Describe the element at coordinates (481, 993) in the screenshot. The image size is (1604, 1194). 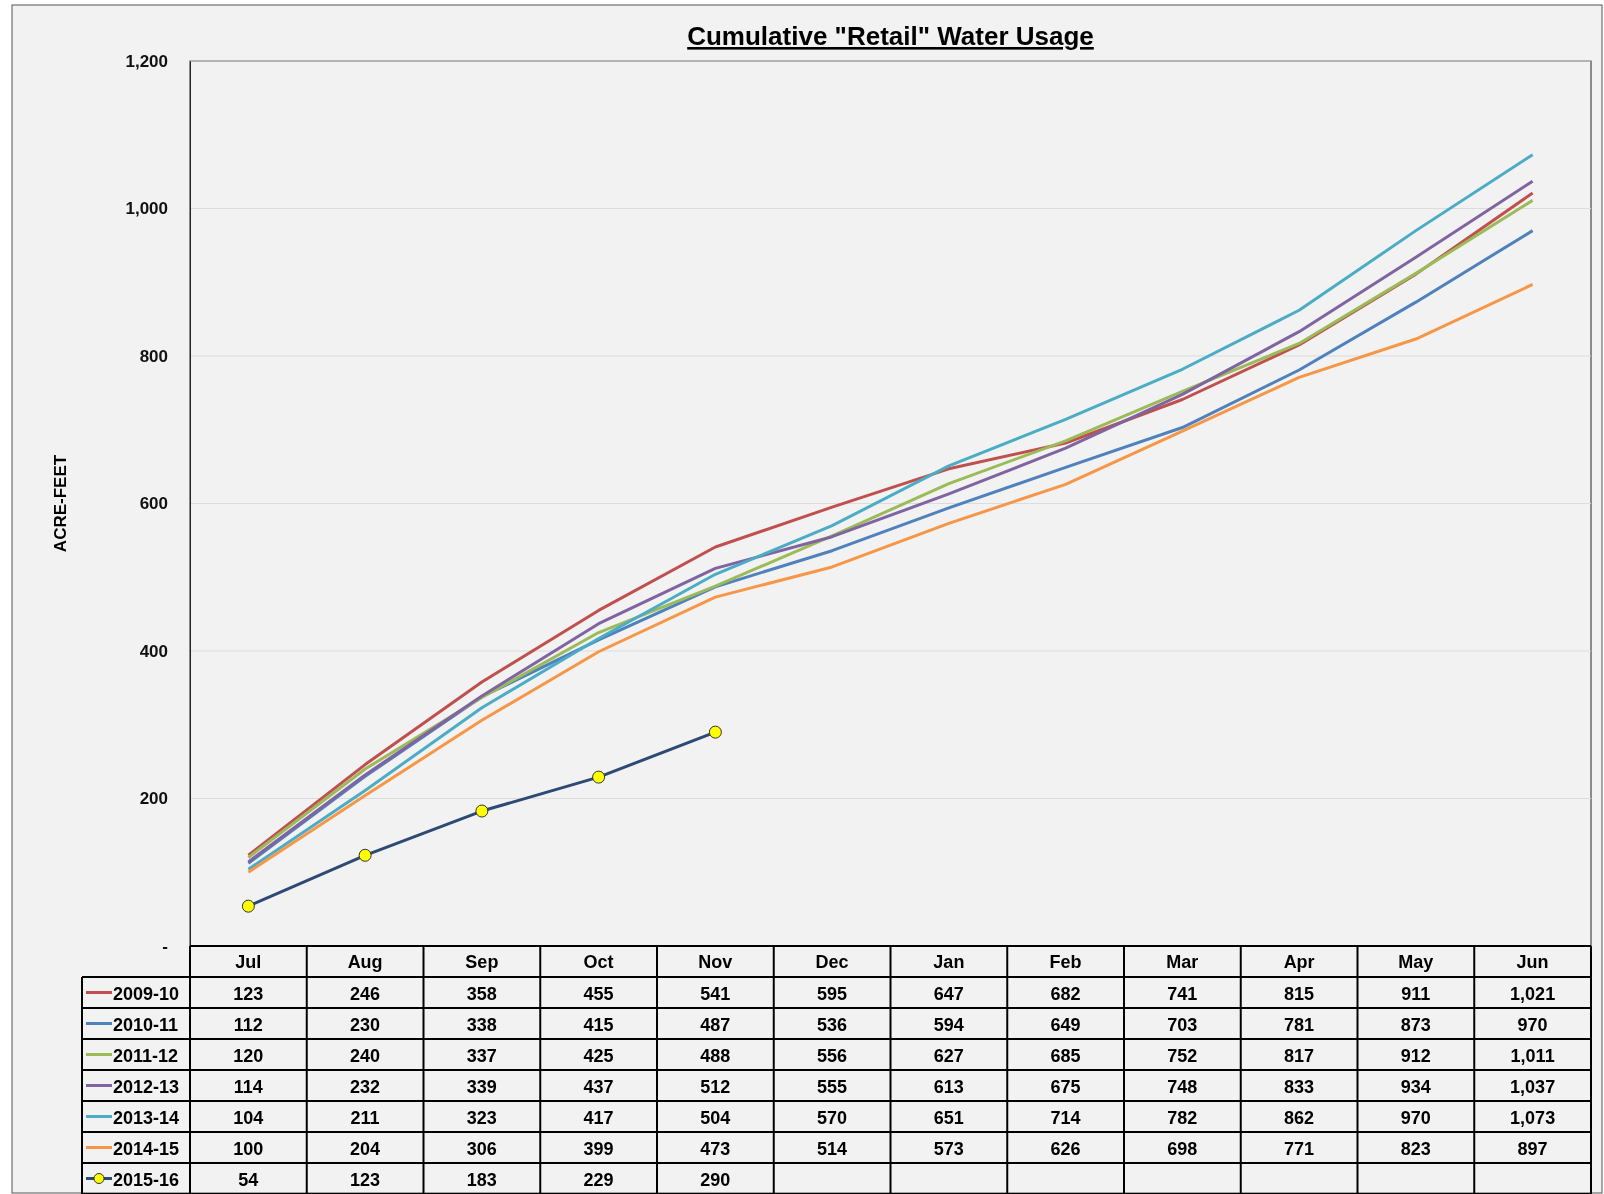
I see `data-label: 358` at that location.